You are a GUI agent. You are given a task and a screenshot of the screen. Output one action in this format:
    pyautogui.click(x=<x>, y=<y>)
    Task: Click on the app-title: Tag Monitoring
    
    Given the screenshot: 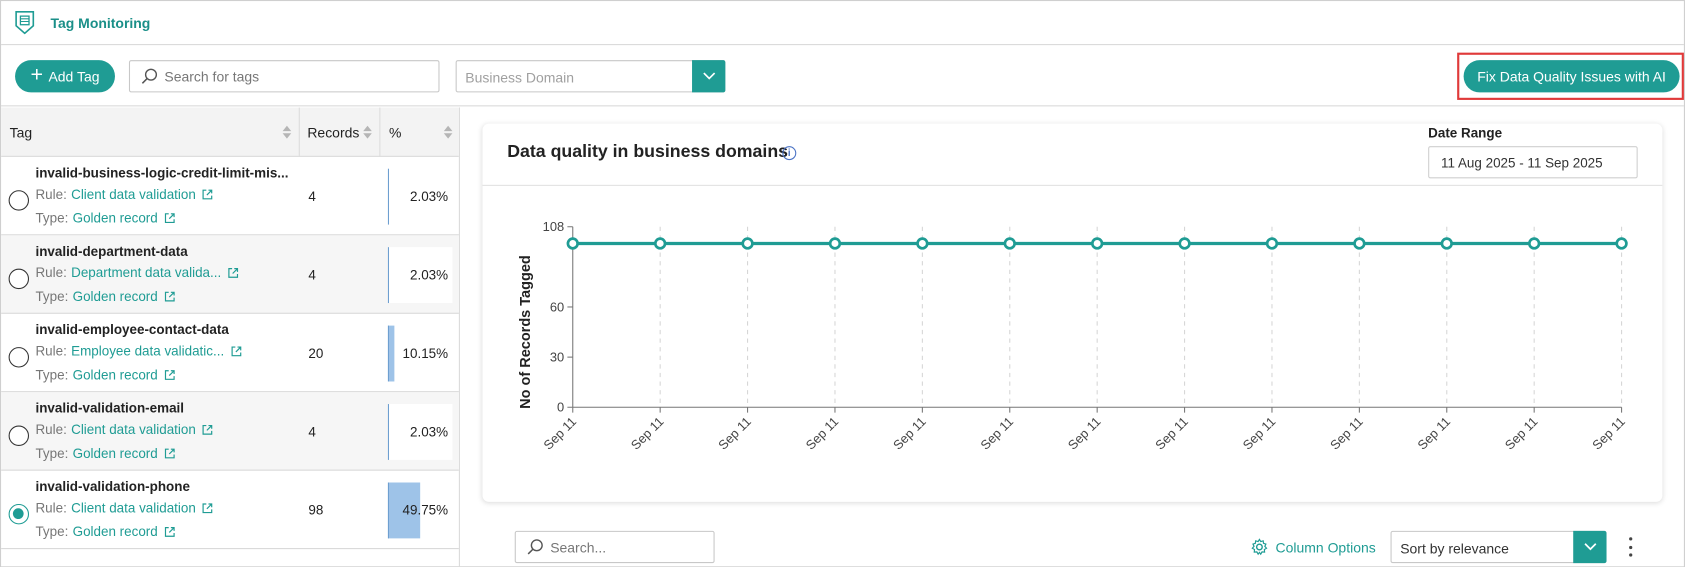 What is the action you would take?
    pyautogui.click(x=100, y=23)
    